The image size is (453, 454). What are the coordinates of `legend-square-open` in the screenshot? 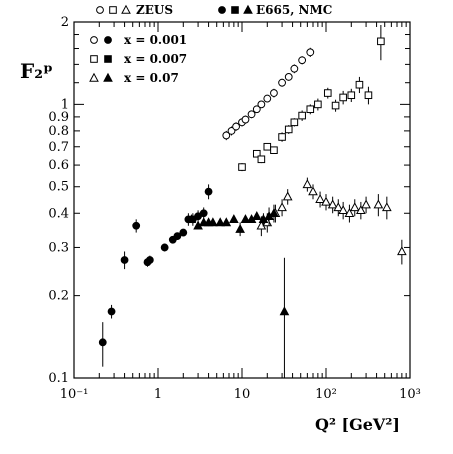 It's located at (94, 59).